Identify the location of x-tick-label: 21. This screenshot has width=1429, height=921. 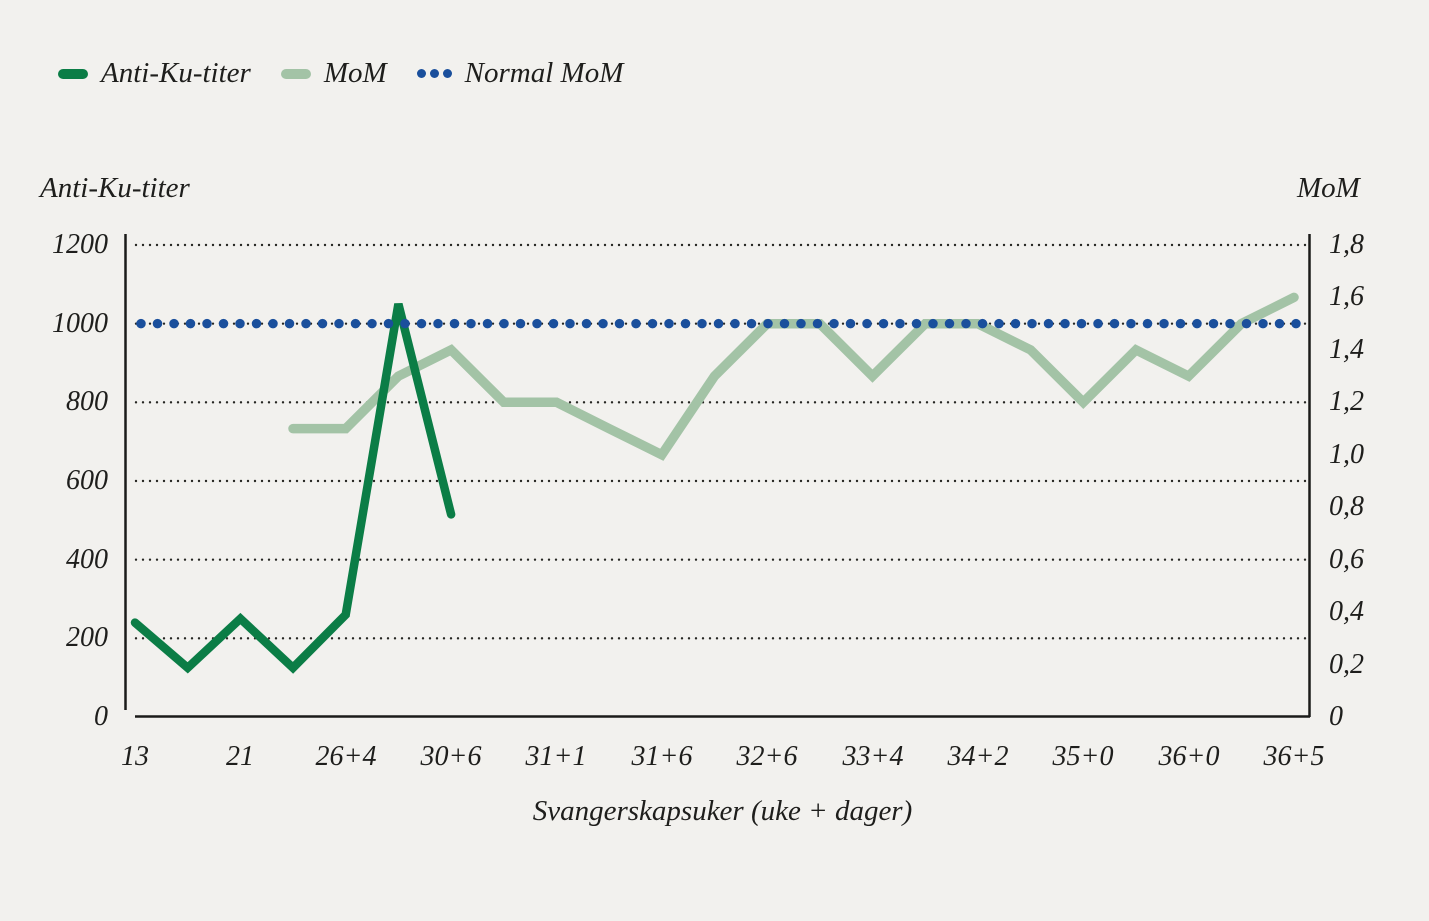
(240, 756).